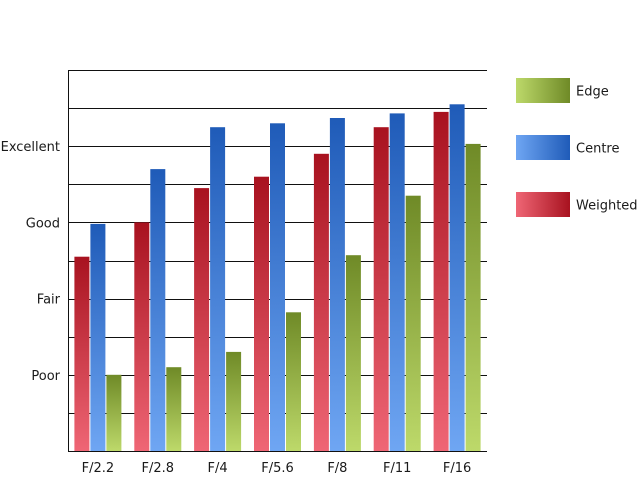 The width and height of the screenshot is (640, 484). I want to click on legend-item-centre: Centre, so click(567, 147).